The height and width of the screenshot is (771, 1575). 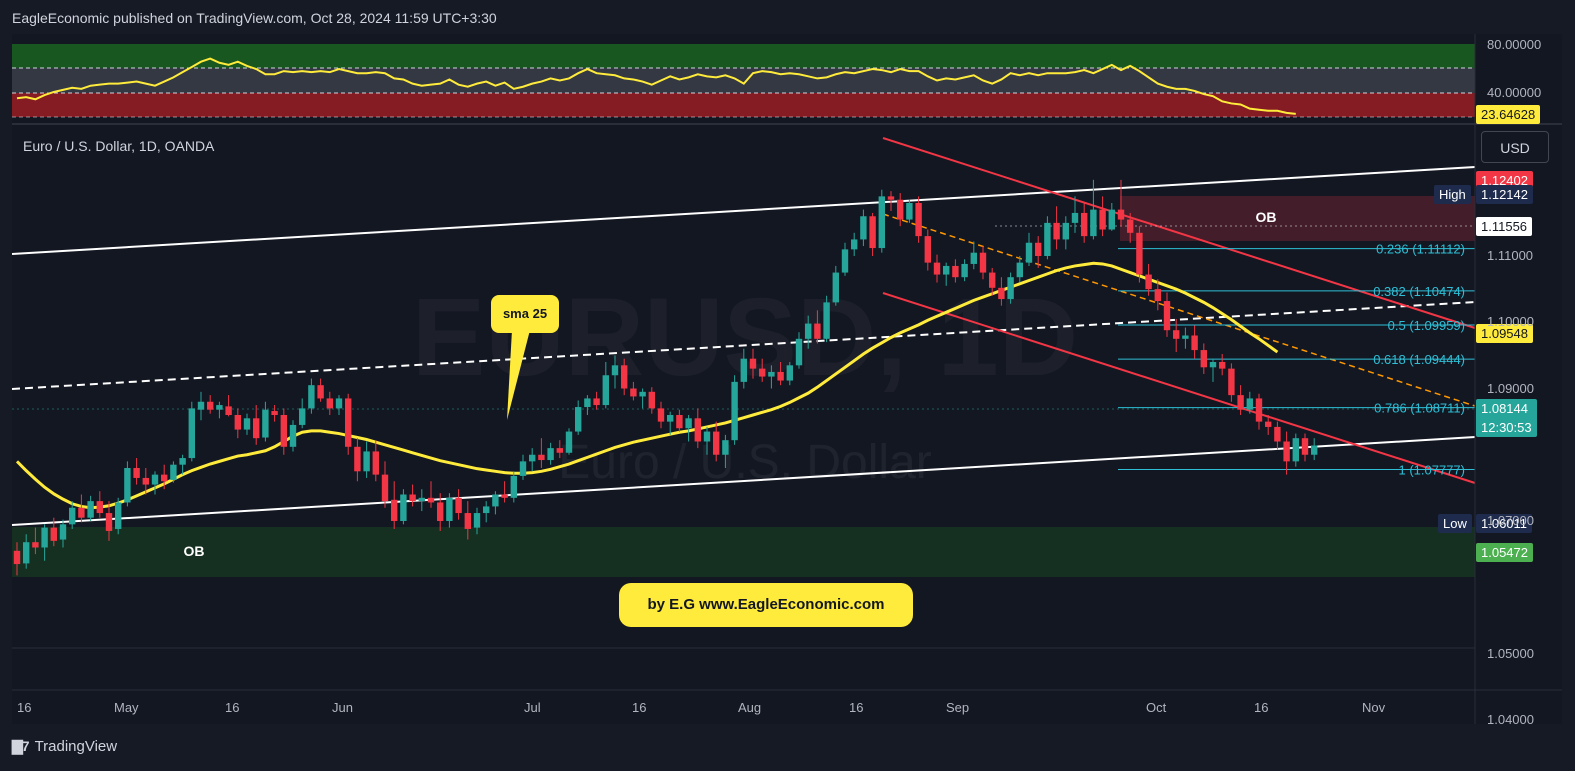 I want to click on rsi-neutral-zone, so click(x=743, y=80).